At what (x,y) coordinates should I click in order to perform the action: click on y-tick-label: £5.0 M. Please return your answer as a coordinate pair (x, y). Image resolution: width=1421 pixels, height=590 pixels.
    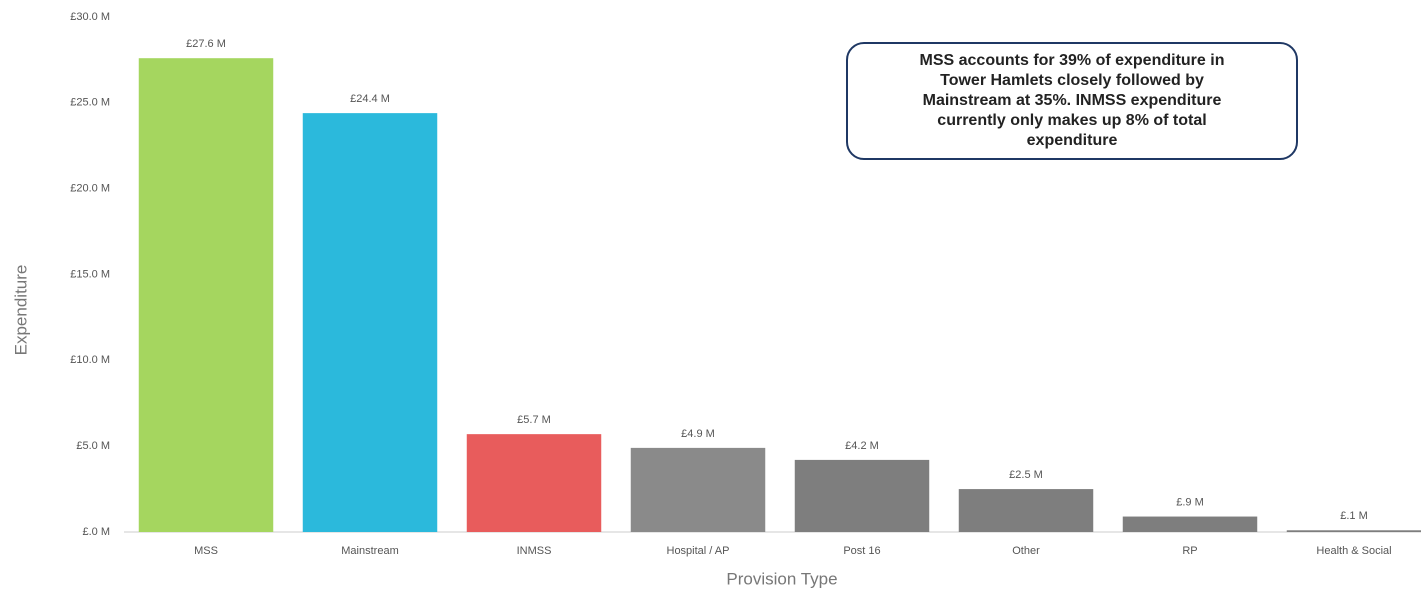
    Looking at the image, I should click on (93, 446).